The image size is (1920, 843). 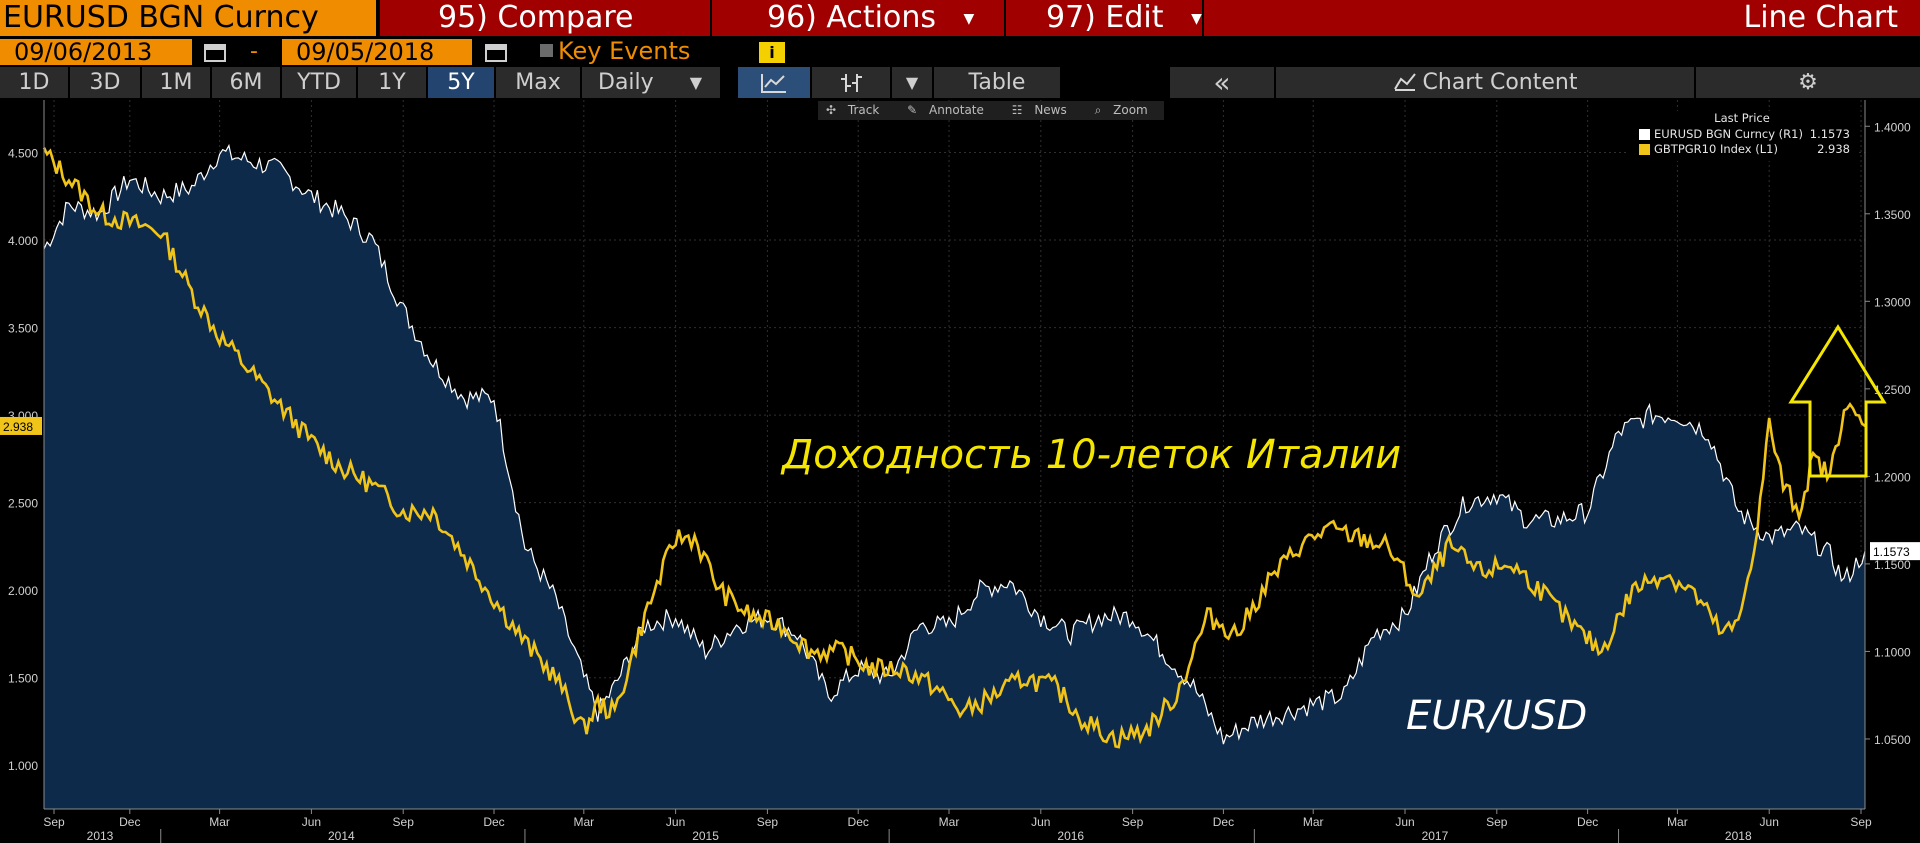 What do you see at coordinates (1716, 149) in the screenshot?
I see `legend-name-yield: GBTPGR10 Index (L1)` at bounding box center [1716, 149].